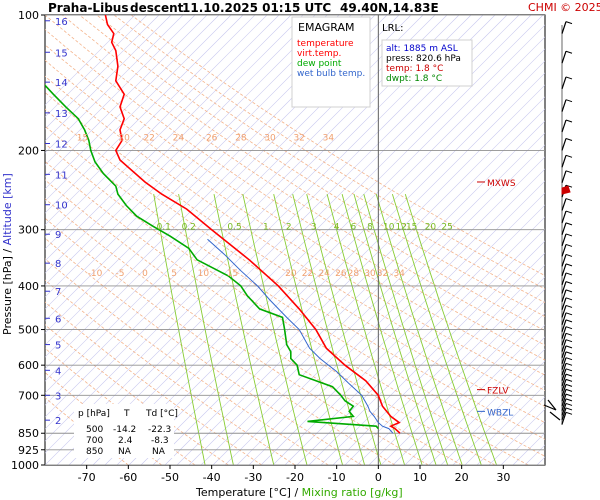  I want to click on x-tick-label: -30, so click(253, 477).